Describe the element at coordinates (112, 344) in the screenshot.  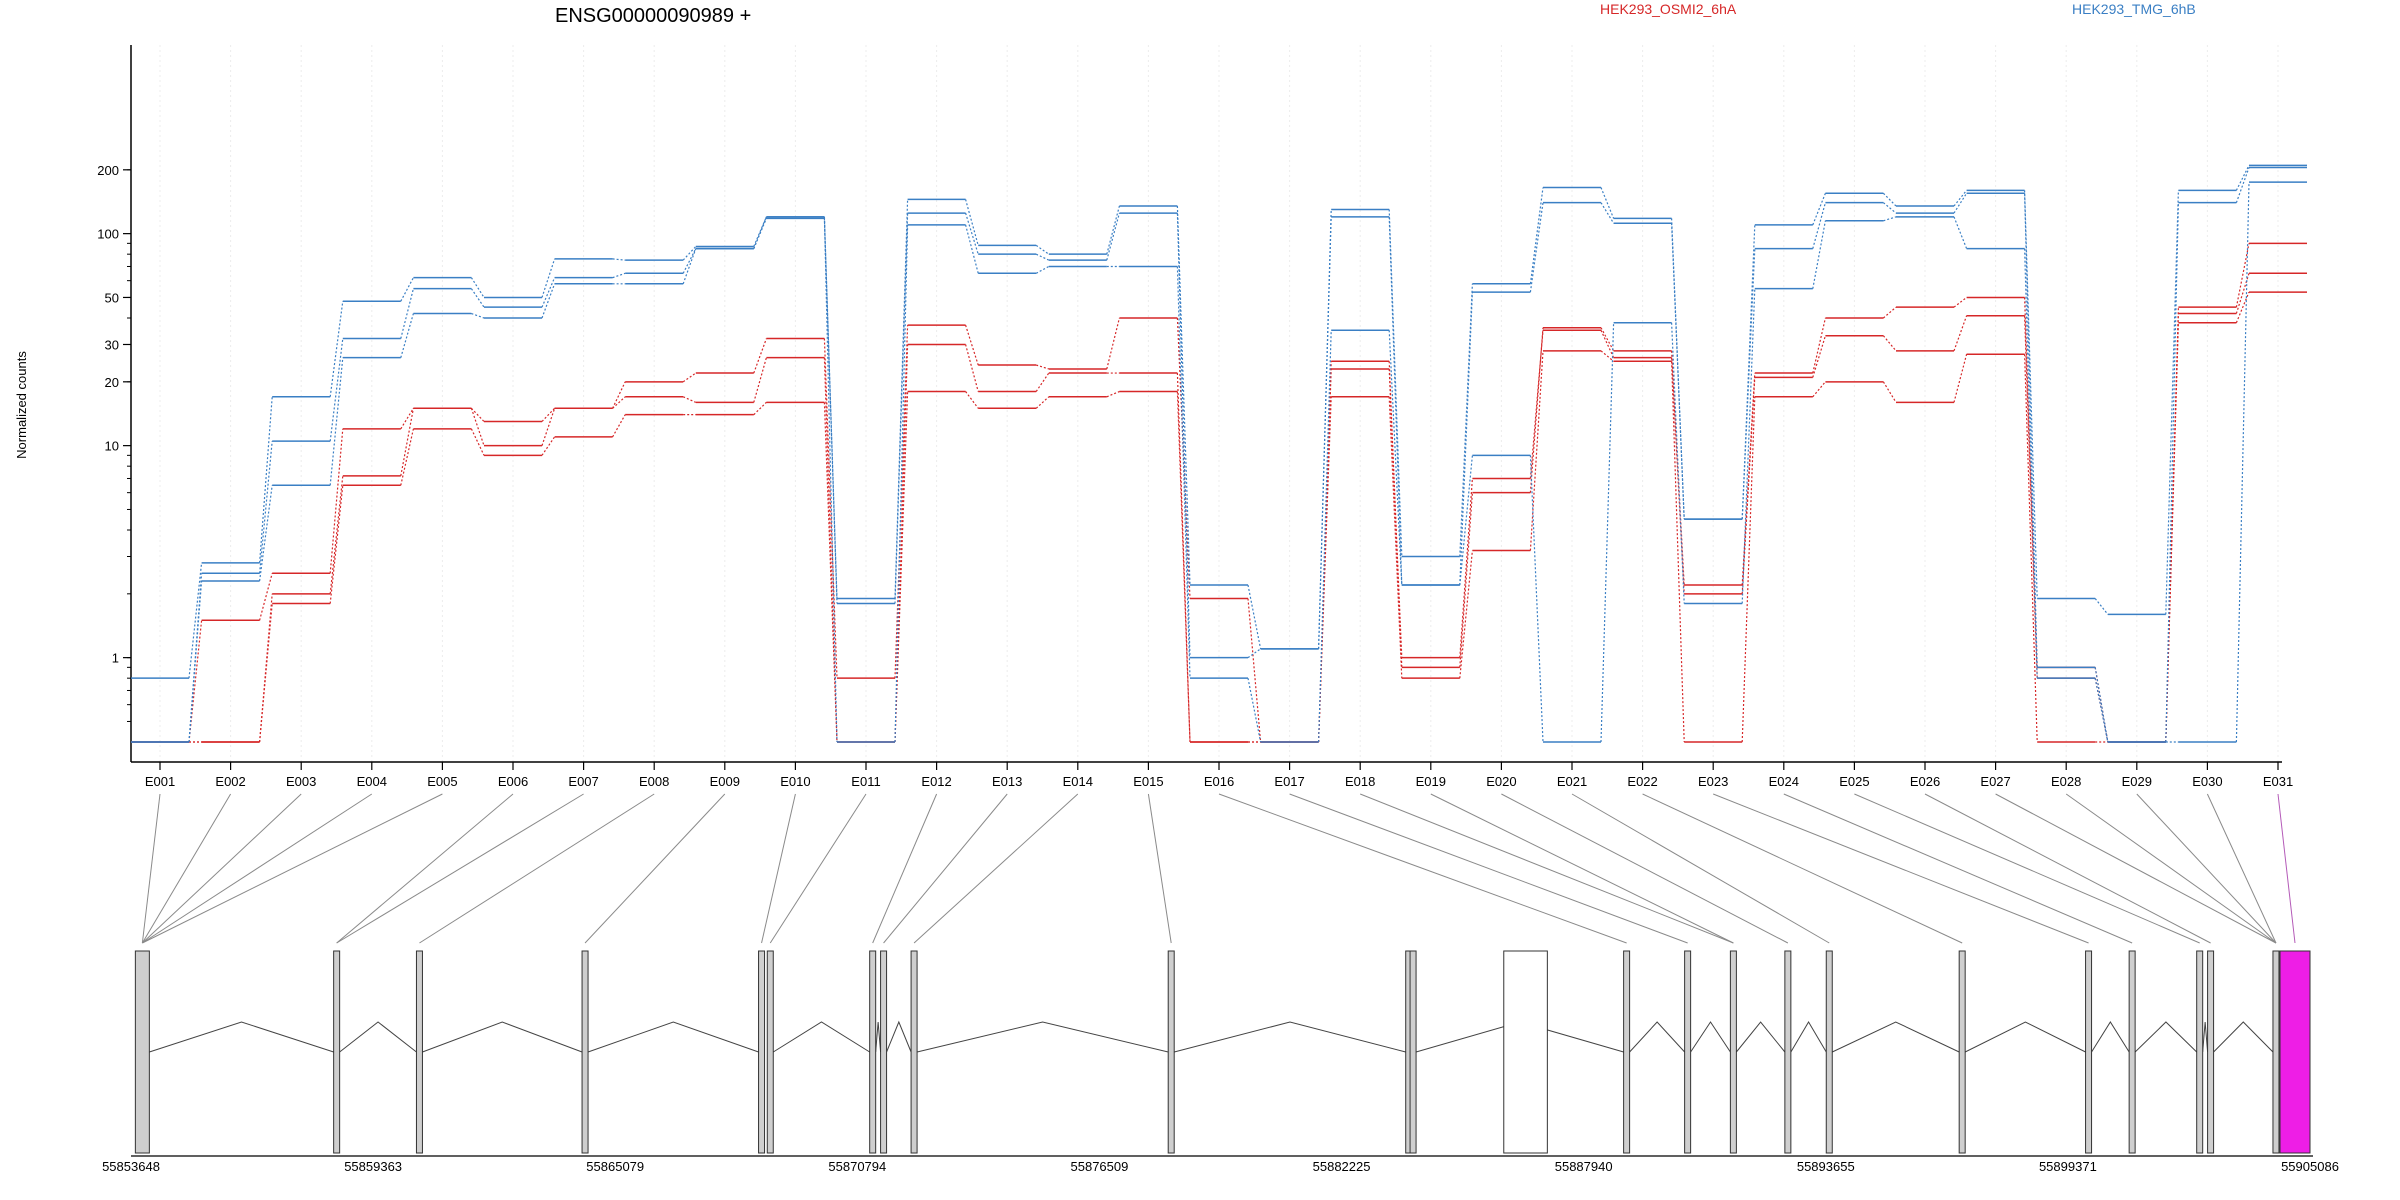
I see `y-tick-label: 30` at that location.